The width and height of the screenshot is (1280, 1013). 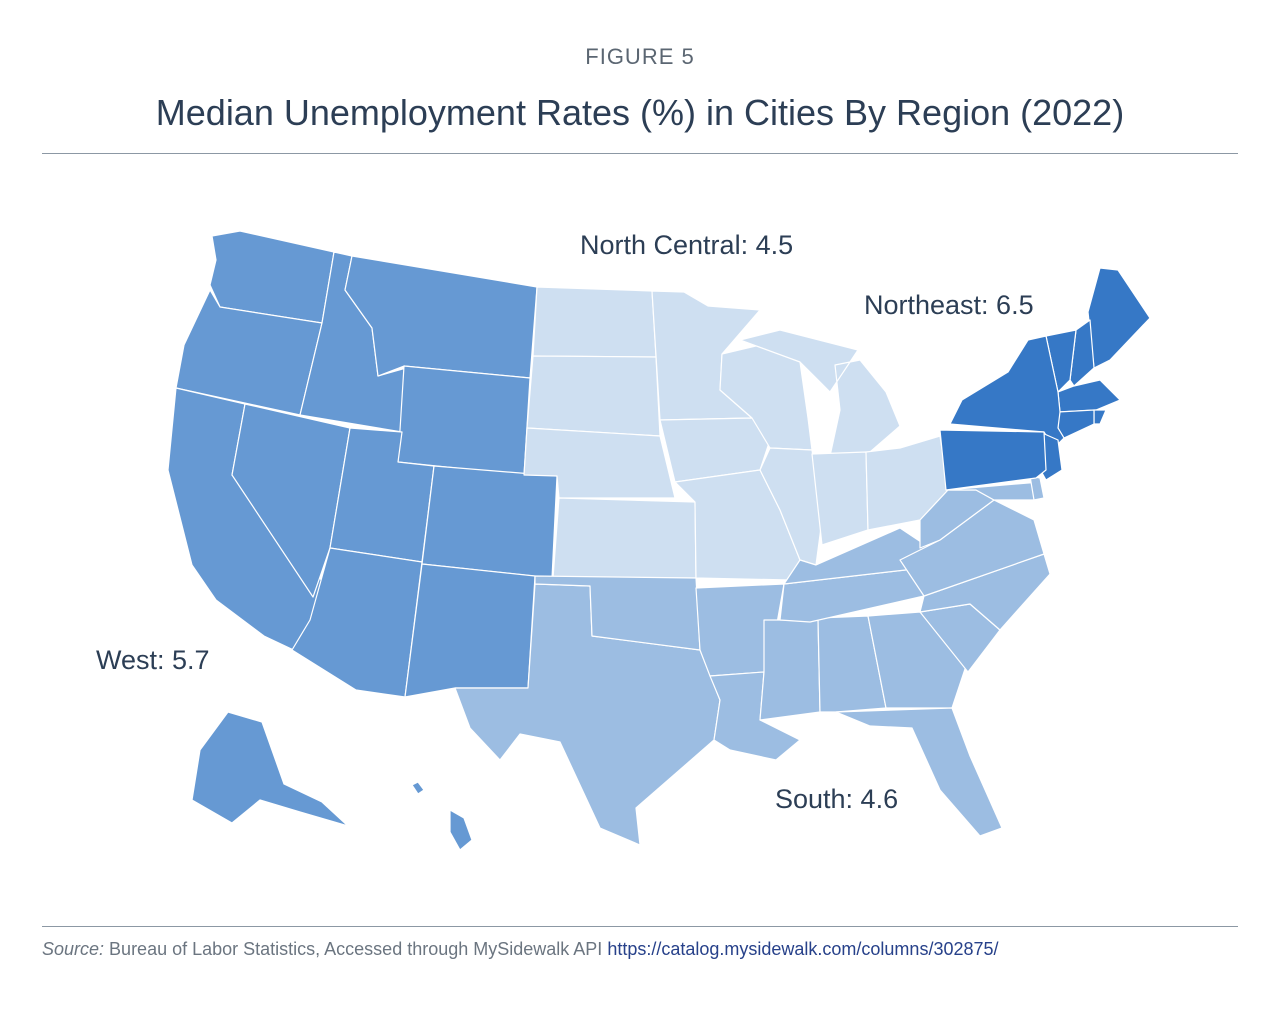 I want to click on state-nm, so click(x=470, y=630).